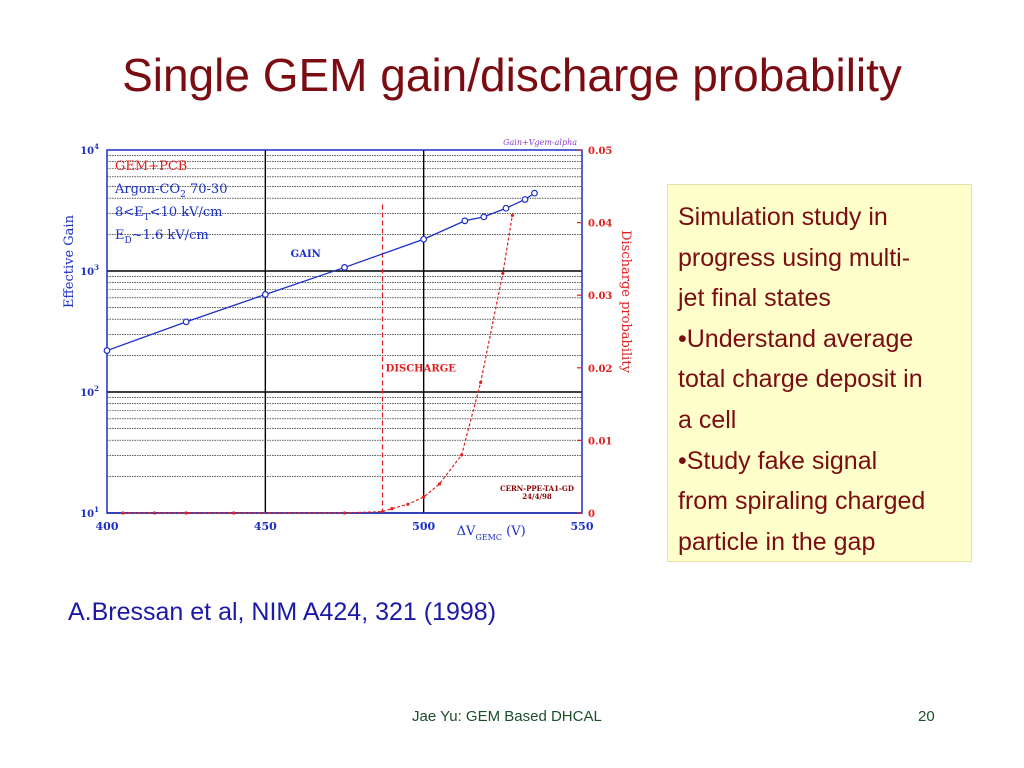  I want to click on x-tick-label: 400, so click(107, 526).